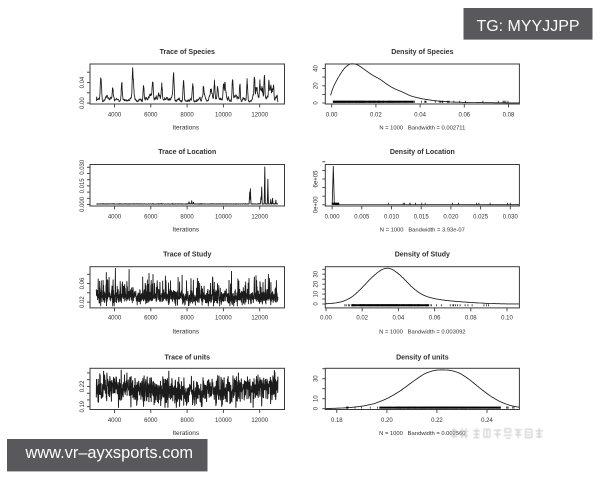  Describe the element at coordinates (109, 453) in the screenshot. I see `svg-text: www.vr–ayxsports.com` at that location.